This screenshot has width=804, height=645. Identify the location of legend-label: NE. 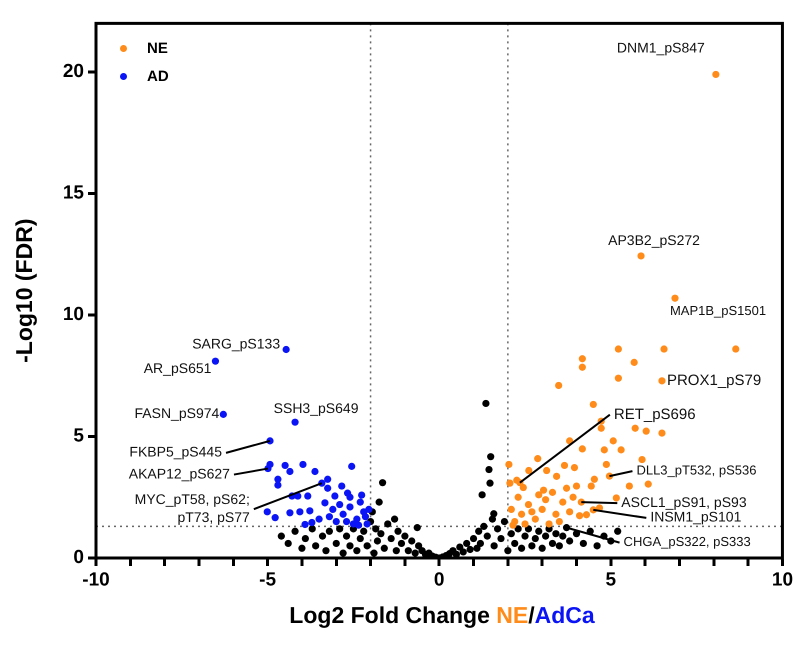
(157, 48).